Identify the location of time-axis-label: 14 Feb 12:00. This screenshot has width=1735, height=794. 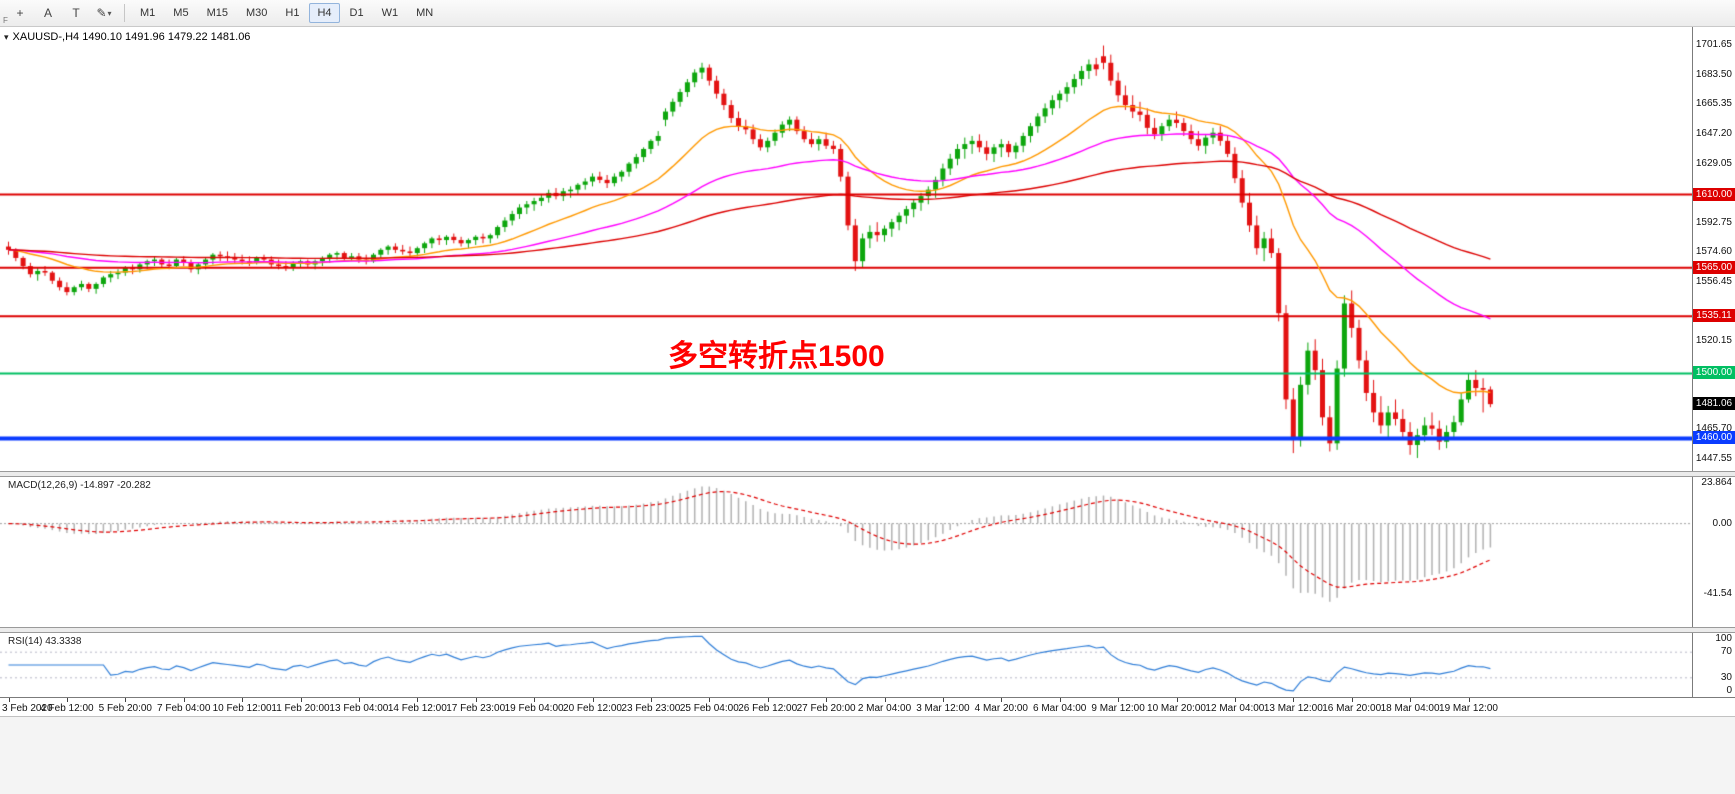
(417, 708).